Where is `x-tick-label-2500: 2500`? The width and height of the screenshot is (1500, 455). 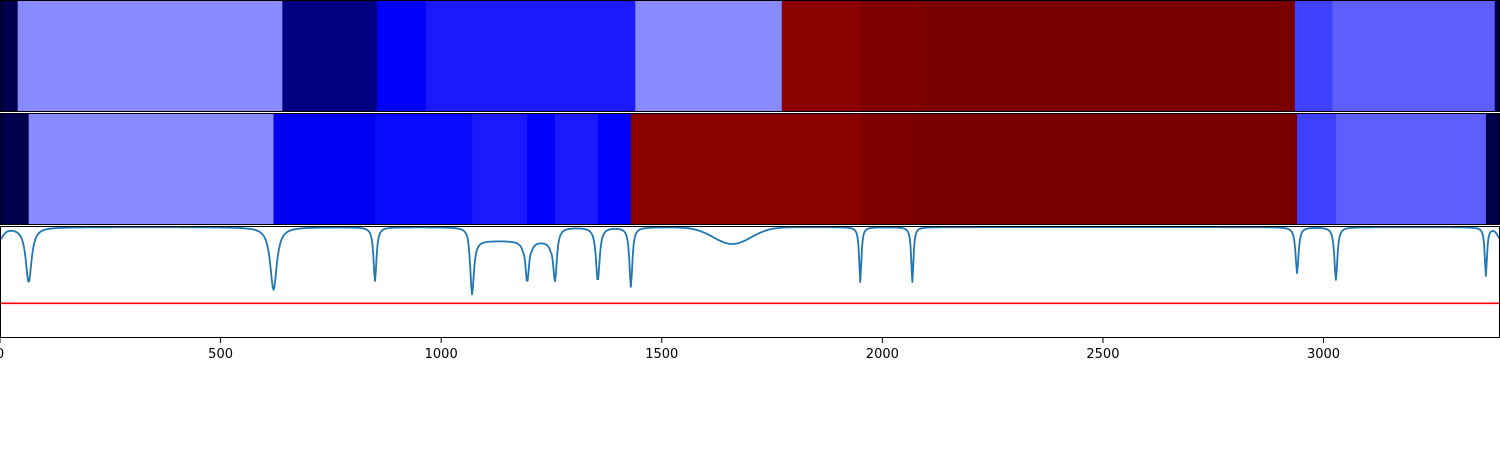
x-tick-label-2500: 2500 is located at coordinates (1102, 354).